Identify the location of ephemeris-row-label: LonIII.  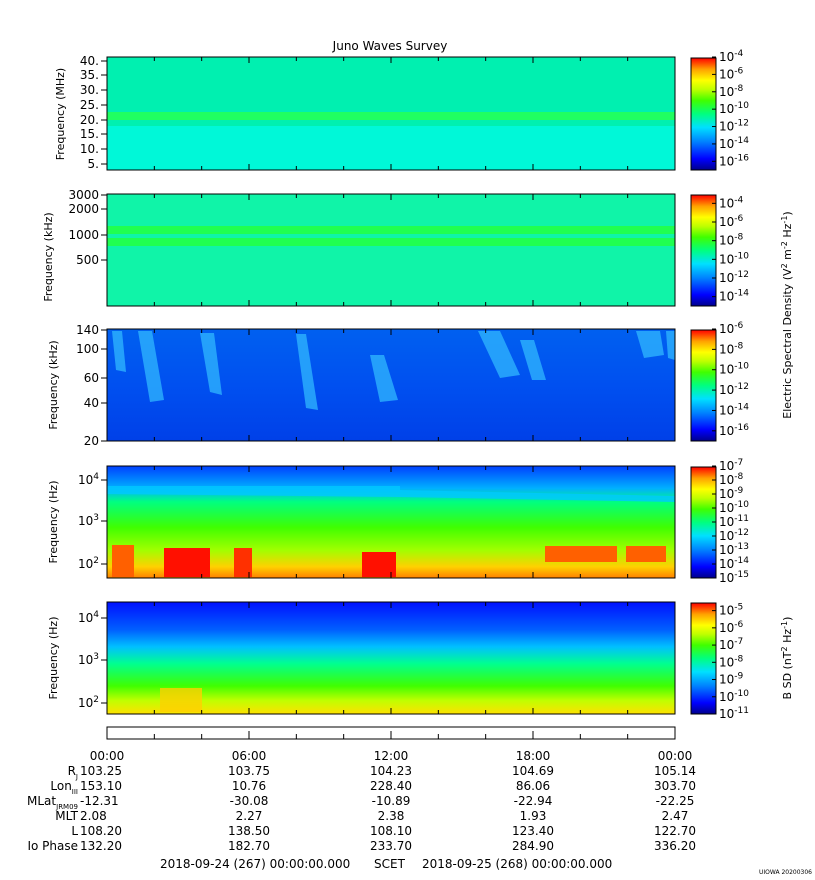
(64, 787).